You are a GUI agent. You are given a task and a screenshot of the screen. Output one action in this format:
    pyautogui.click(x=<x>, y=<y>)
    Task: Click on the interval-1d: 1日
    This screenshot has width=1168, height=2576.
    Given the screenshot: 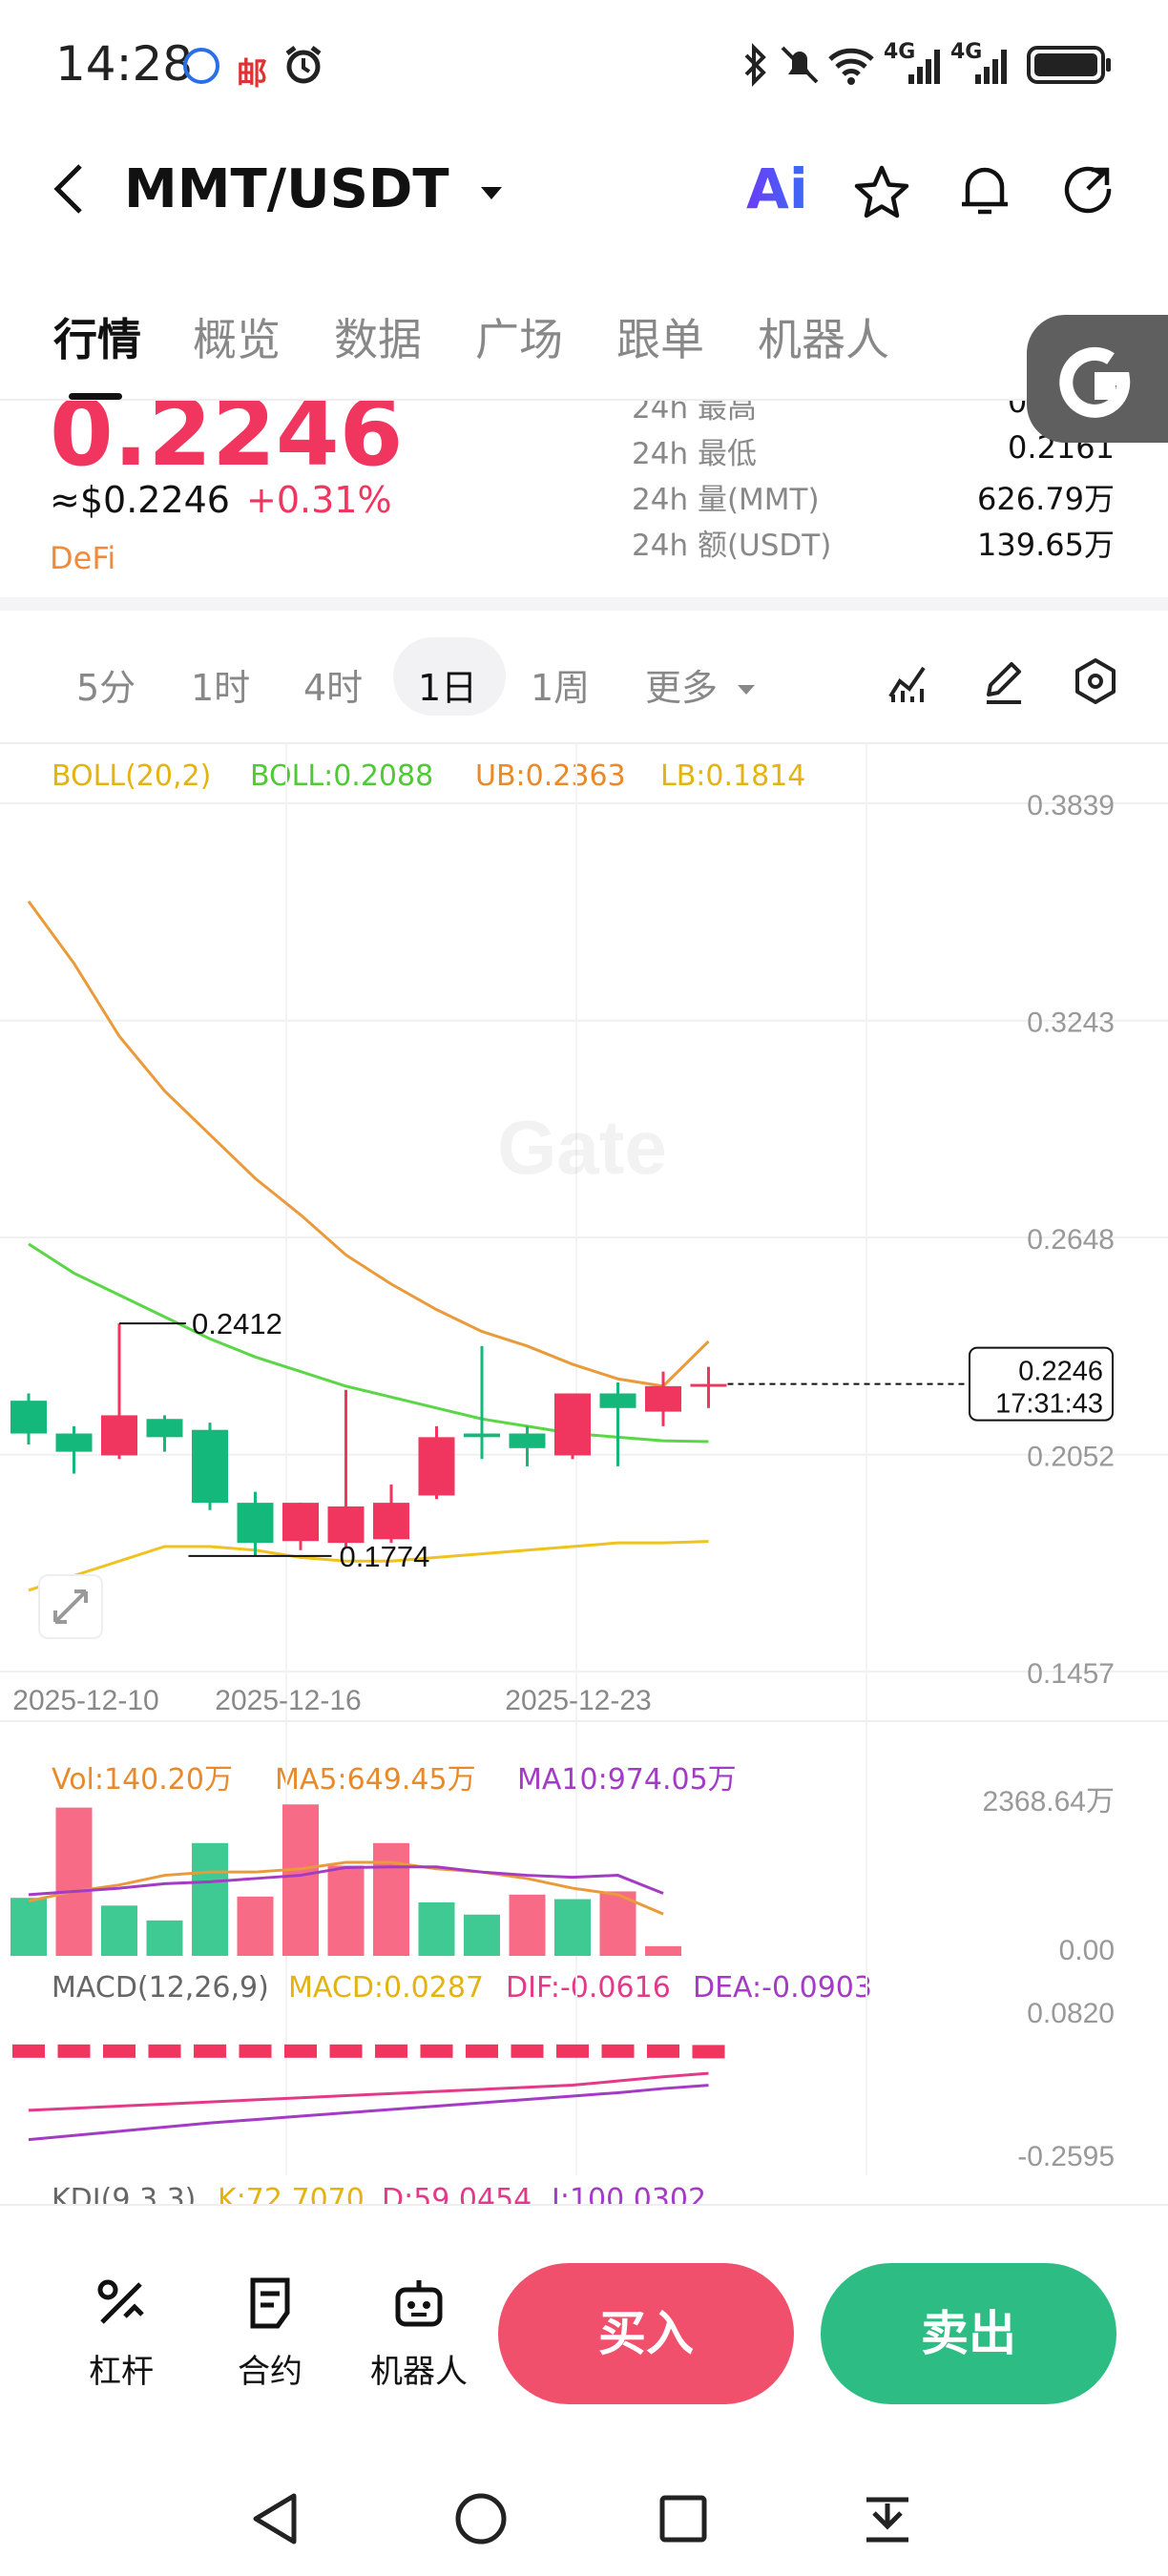 What is the action you would take?
    pyautogui.click(x=448, y=688)
    